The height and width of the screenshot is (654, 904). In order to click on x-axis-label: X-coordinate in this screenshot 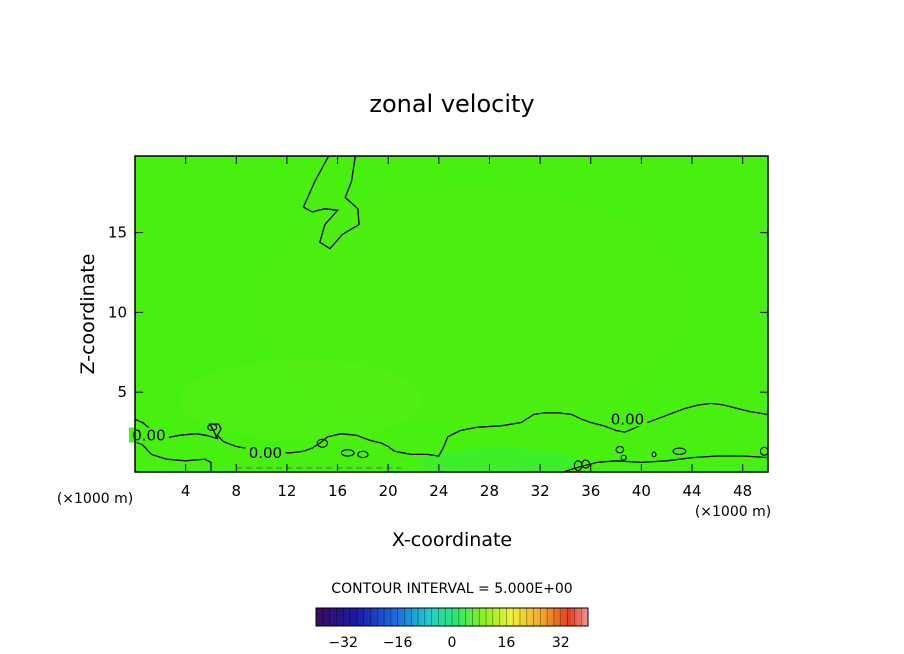, I will do `click(452, 540)`.